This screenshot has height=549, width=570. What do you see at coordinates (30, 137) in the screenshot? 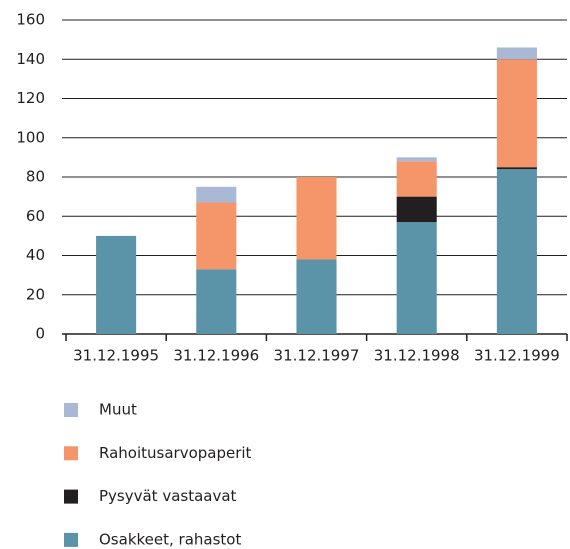
I see `y-tick-label: 100` at bounding box center [30, 137].